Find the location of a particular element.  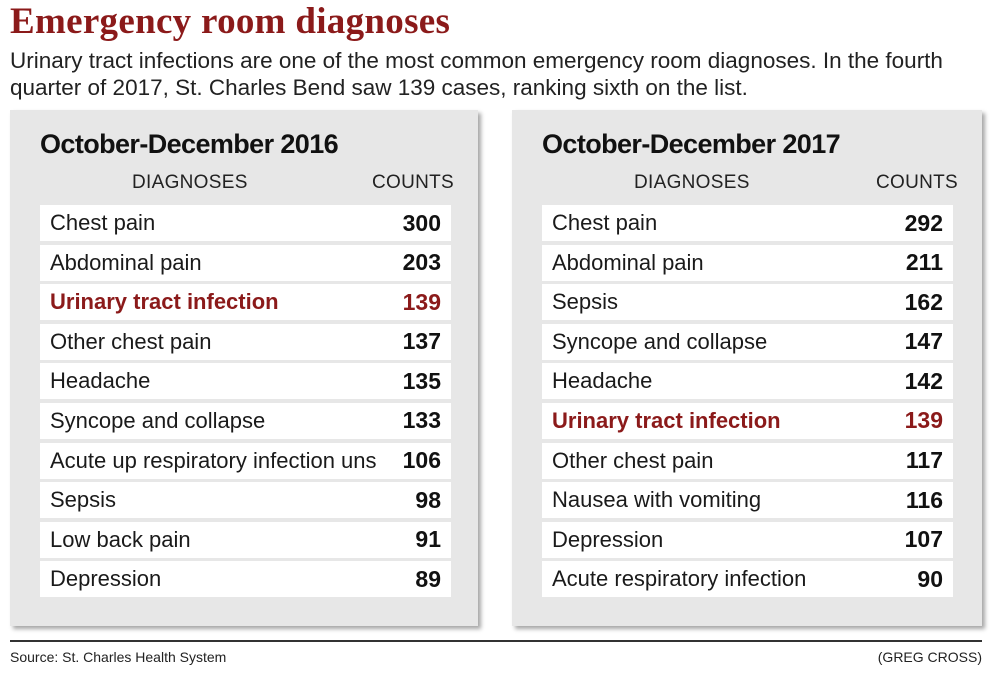

diagnosis-label: Acute respiratory infection is located at coordinates (679, 579).